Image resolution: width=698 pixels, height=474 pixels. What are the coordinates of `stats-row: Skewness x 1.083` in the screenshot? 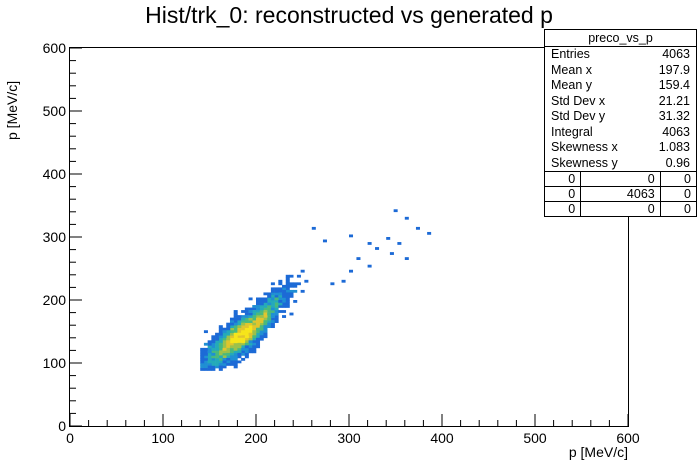 It's located at (620, 148).